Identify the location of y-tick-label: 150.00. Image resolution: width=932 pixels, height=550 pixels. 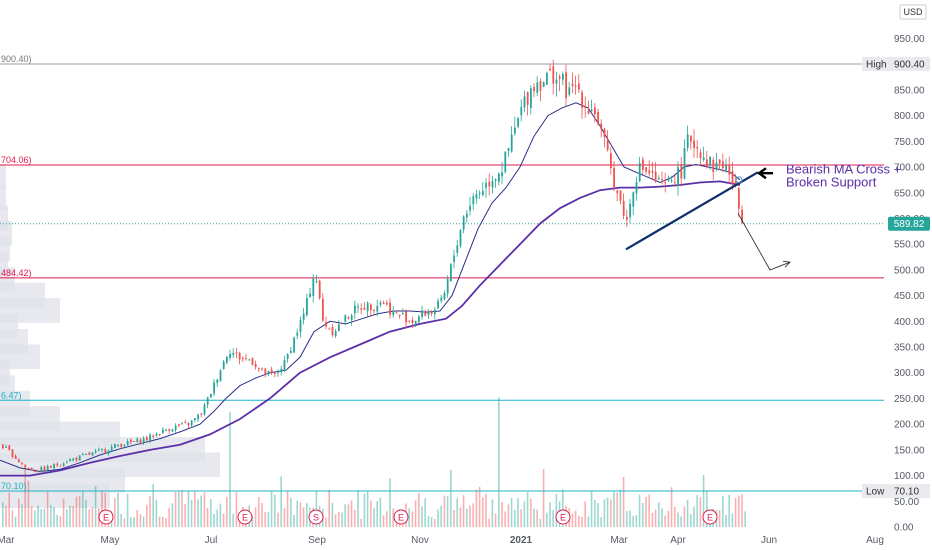
(909, 450).